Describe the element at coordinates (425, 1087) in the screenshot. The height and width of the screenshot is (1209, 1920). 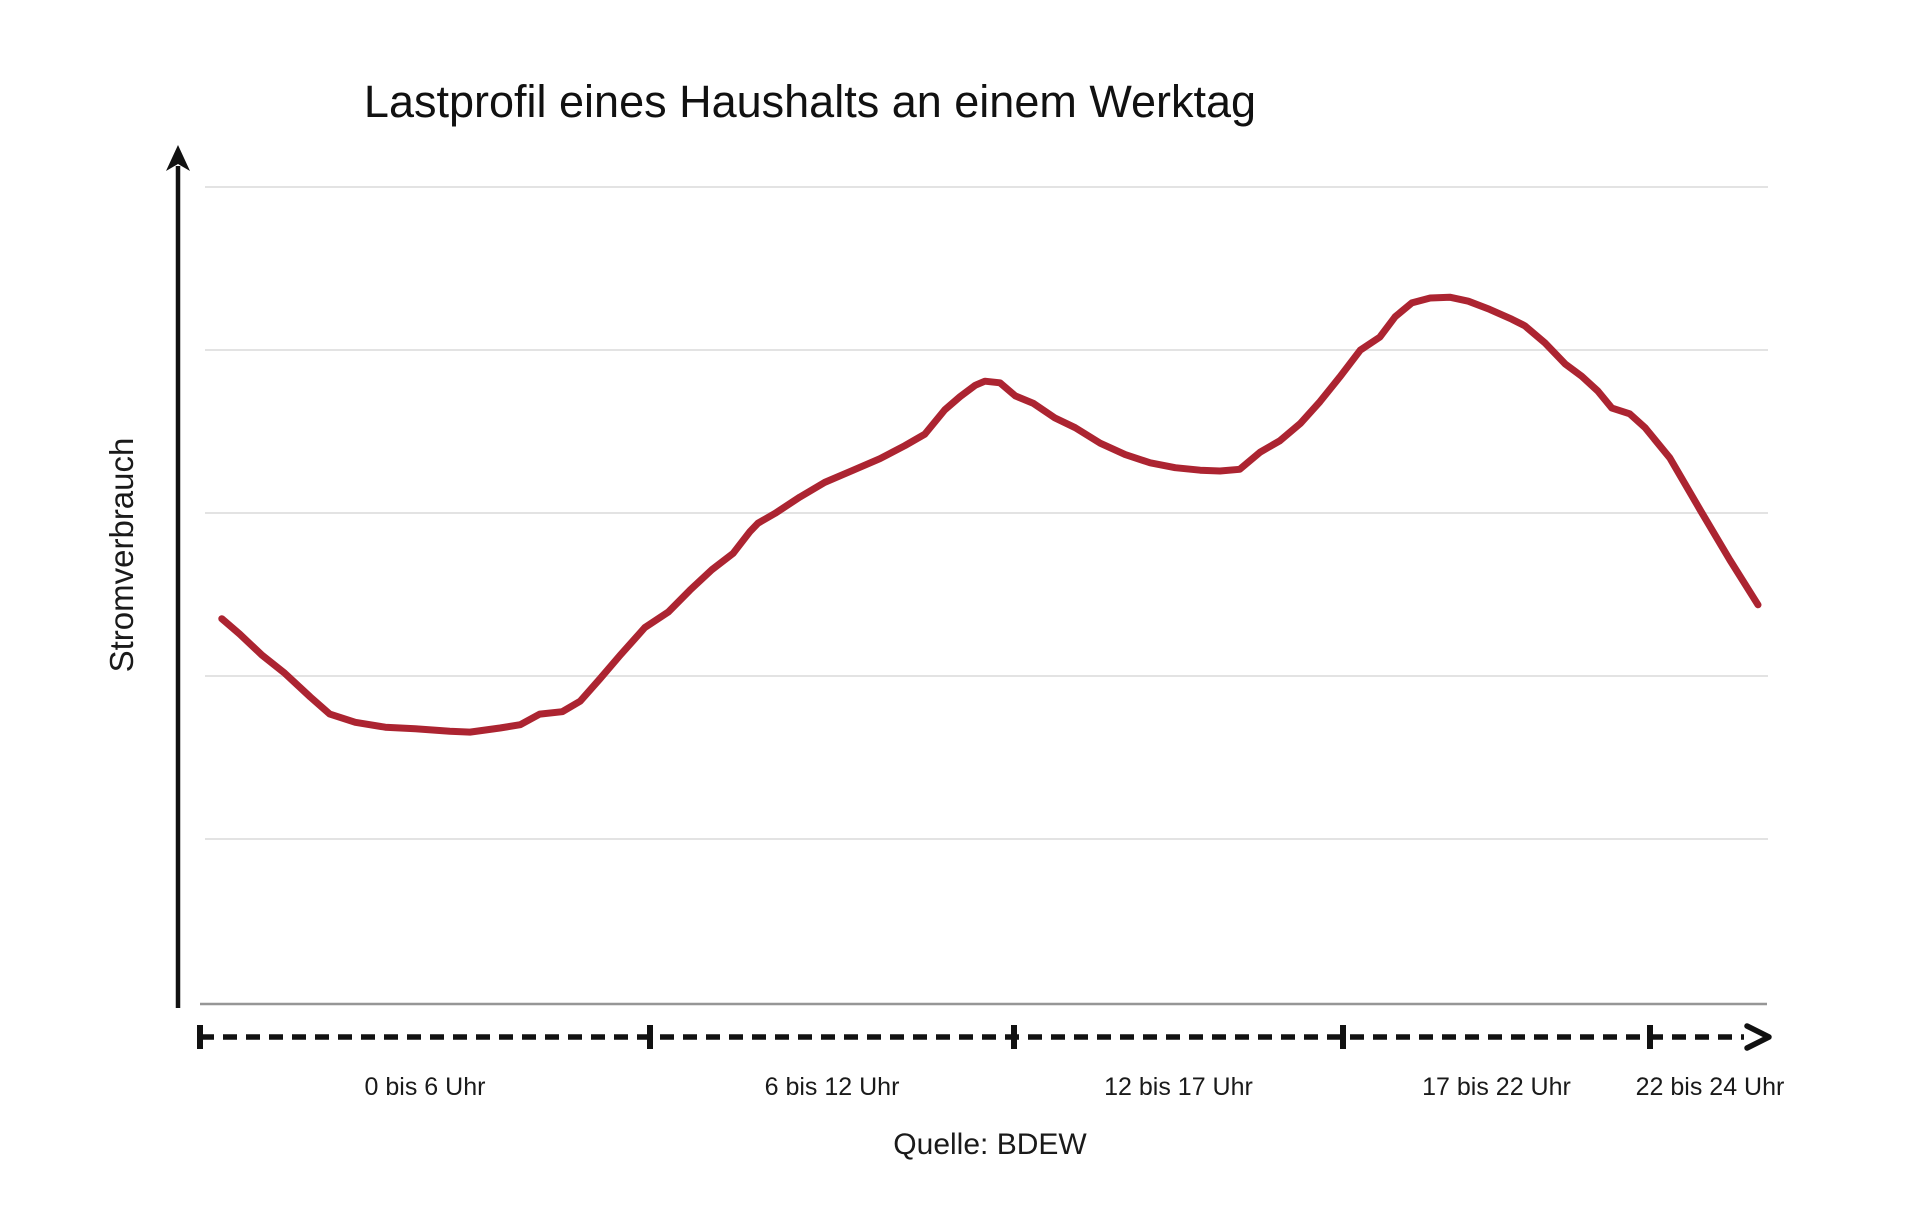
I see `x-segment-label: 0 bis 6 Uhr` at that location.